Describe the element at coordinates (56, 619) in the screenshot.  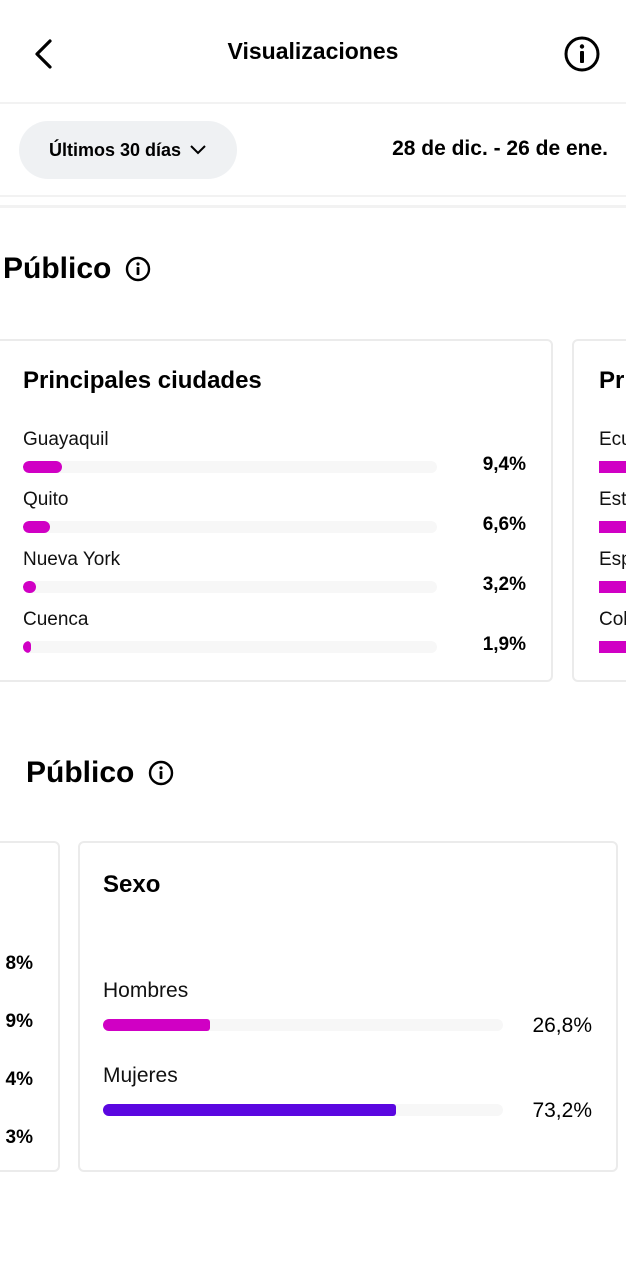
I see `city-label: Cuenca` at that location.